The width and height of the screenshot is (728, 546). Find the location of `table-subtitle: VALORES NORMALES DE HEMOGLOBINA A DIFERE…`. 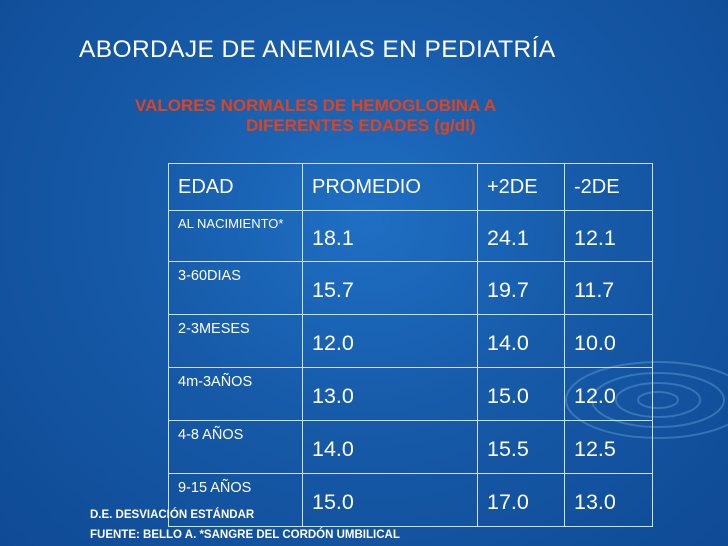

table-subtitle: VALORES NORMALES DE HEMOGLOBINA A DIFERE… is located at coordinates (395, 116).